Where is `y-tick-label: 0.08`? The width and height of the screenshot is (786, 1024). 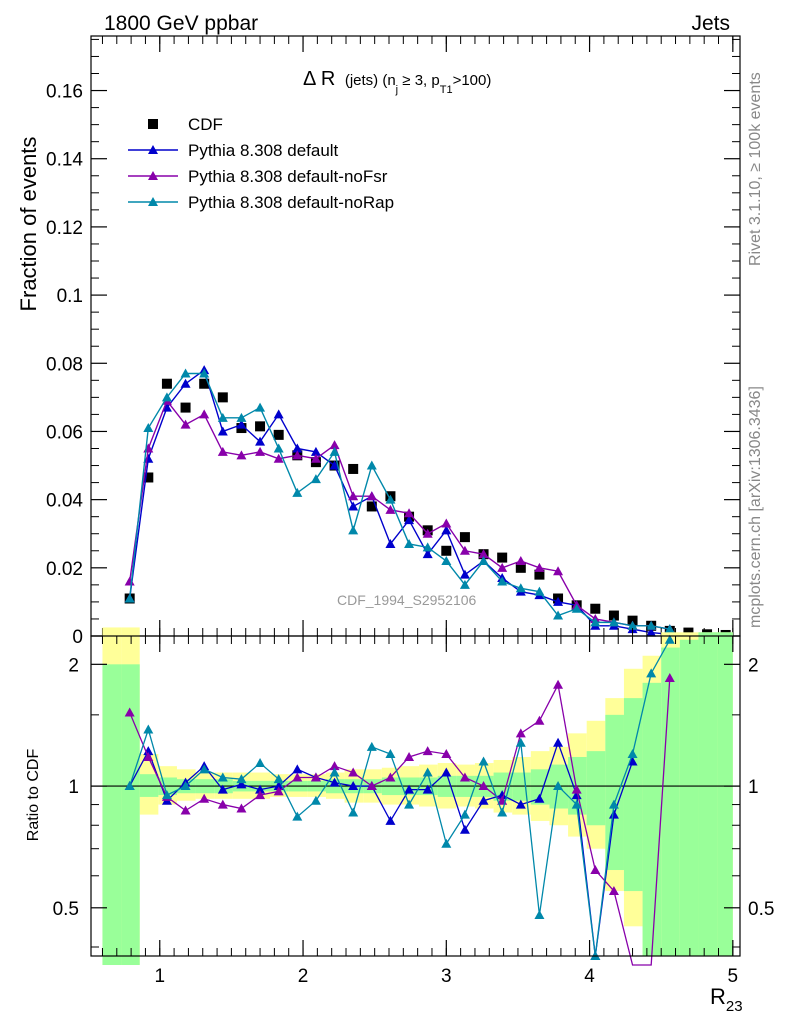 y-tick-label: 0.08 is located at coordinates (64, 364).